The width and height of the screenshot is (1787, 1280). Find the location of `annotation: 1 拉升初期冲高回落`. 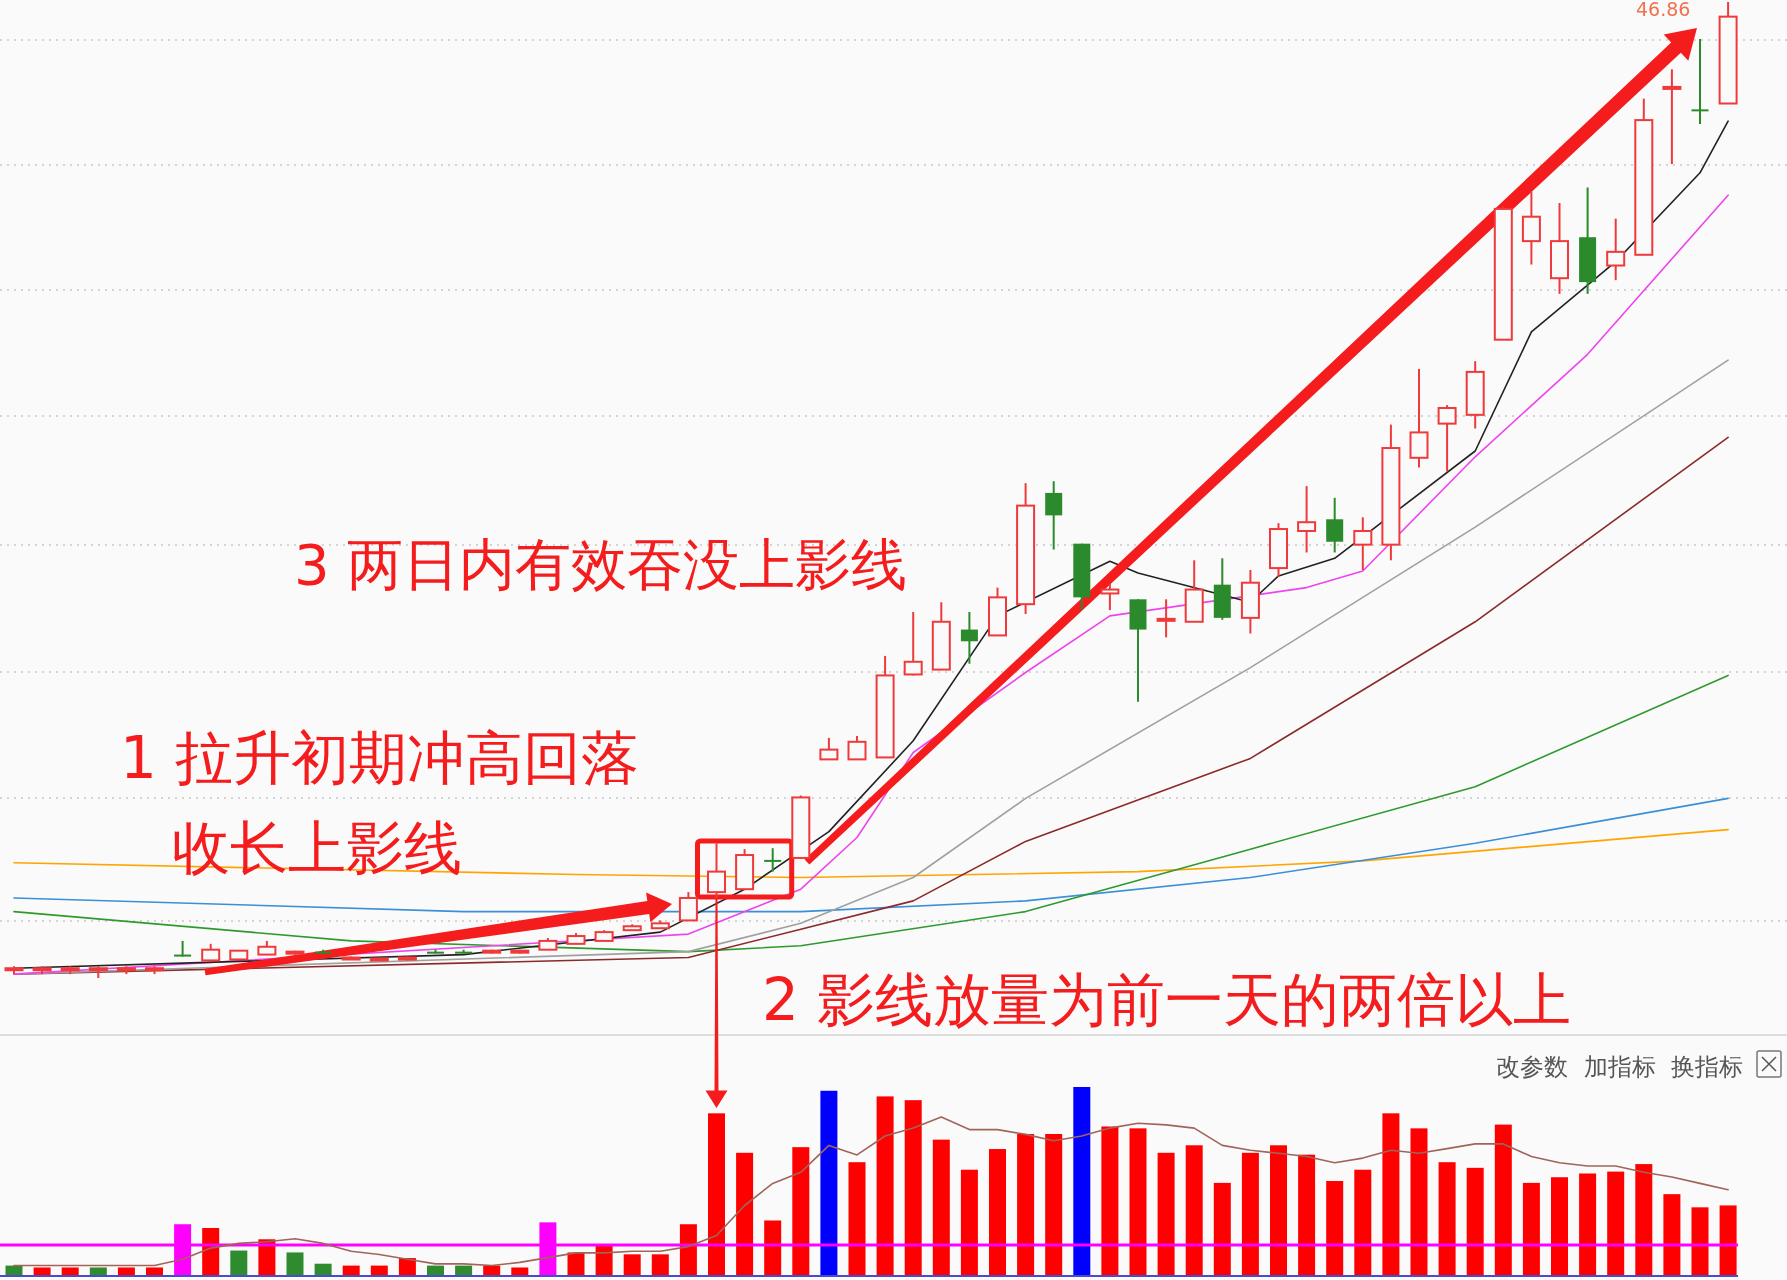

annotation: 1 拉升初期冲高回落 is located at coordinates (380, 758).